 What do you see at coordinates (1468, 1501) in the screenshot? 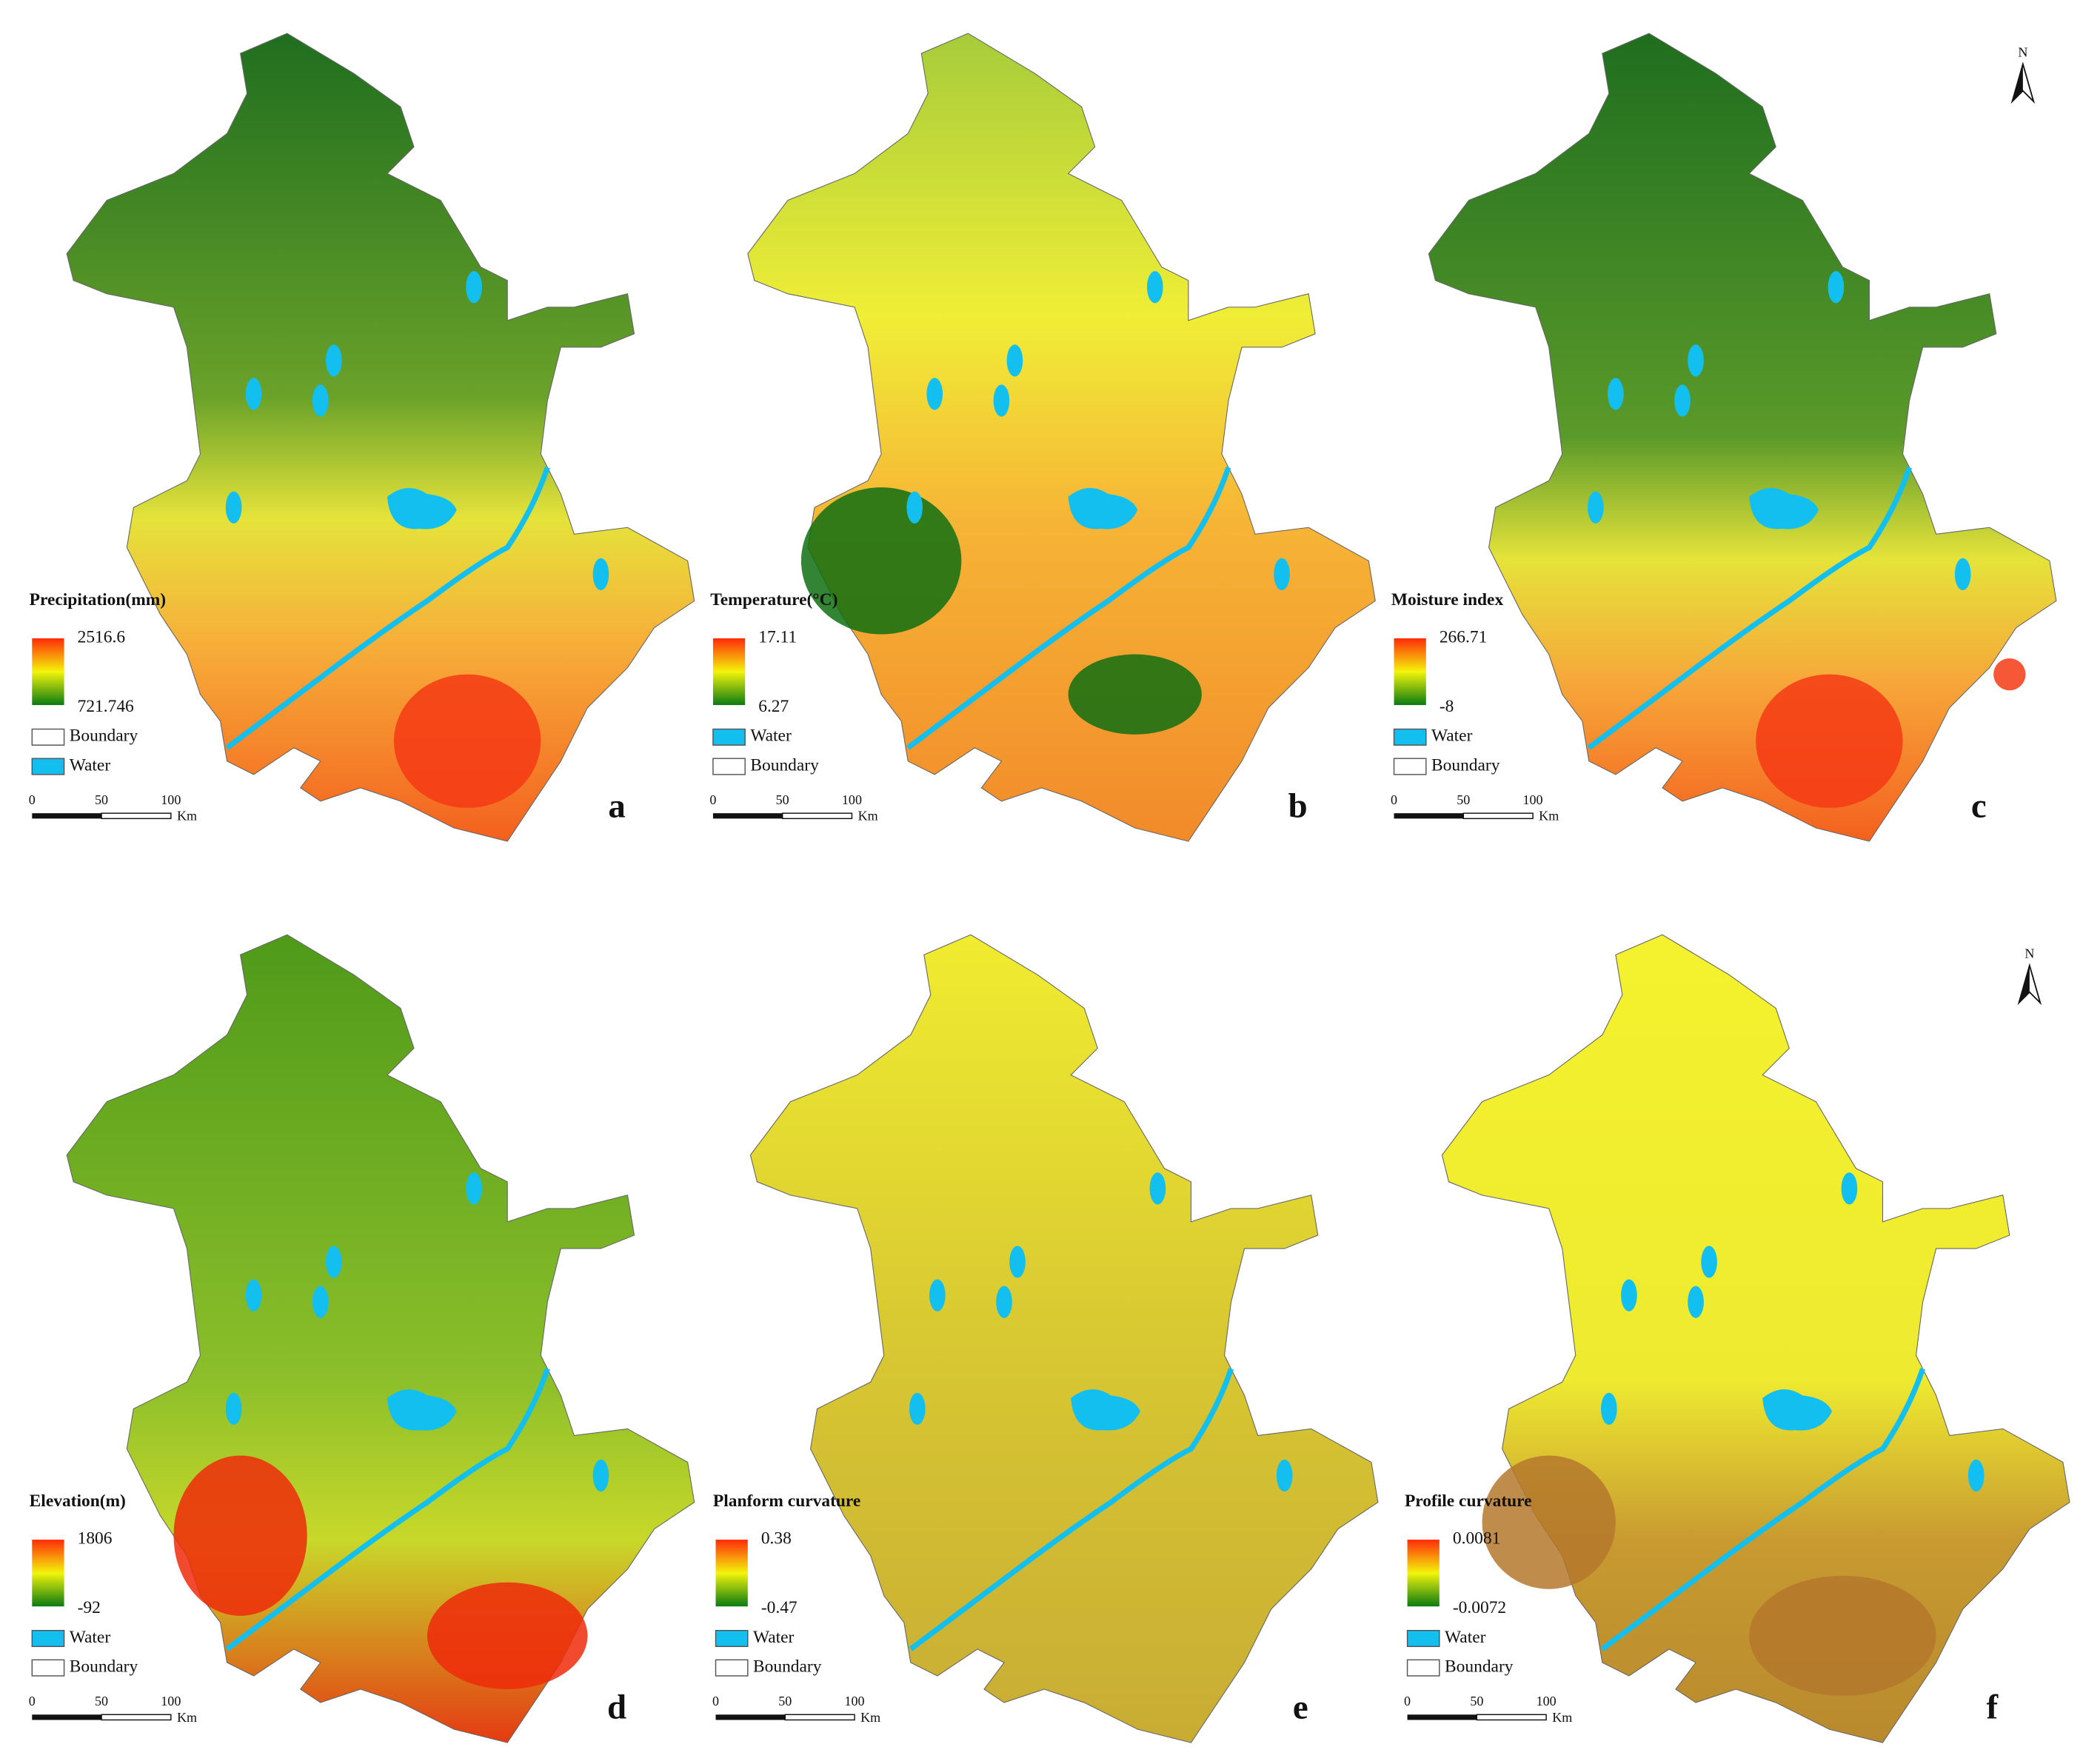
I see `legend-title: Profile curvature` at bounding box center [1468, 1501].